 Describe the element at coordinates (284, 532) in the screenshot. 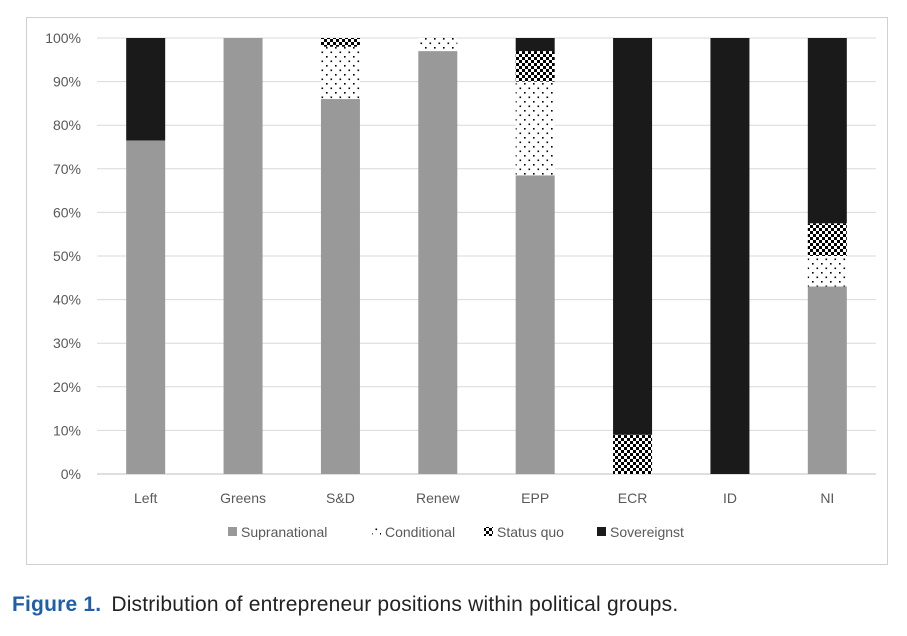

I see `legend-label: Supranational` at that location.